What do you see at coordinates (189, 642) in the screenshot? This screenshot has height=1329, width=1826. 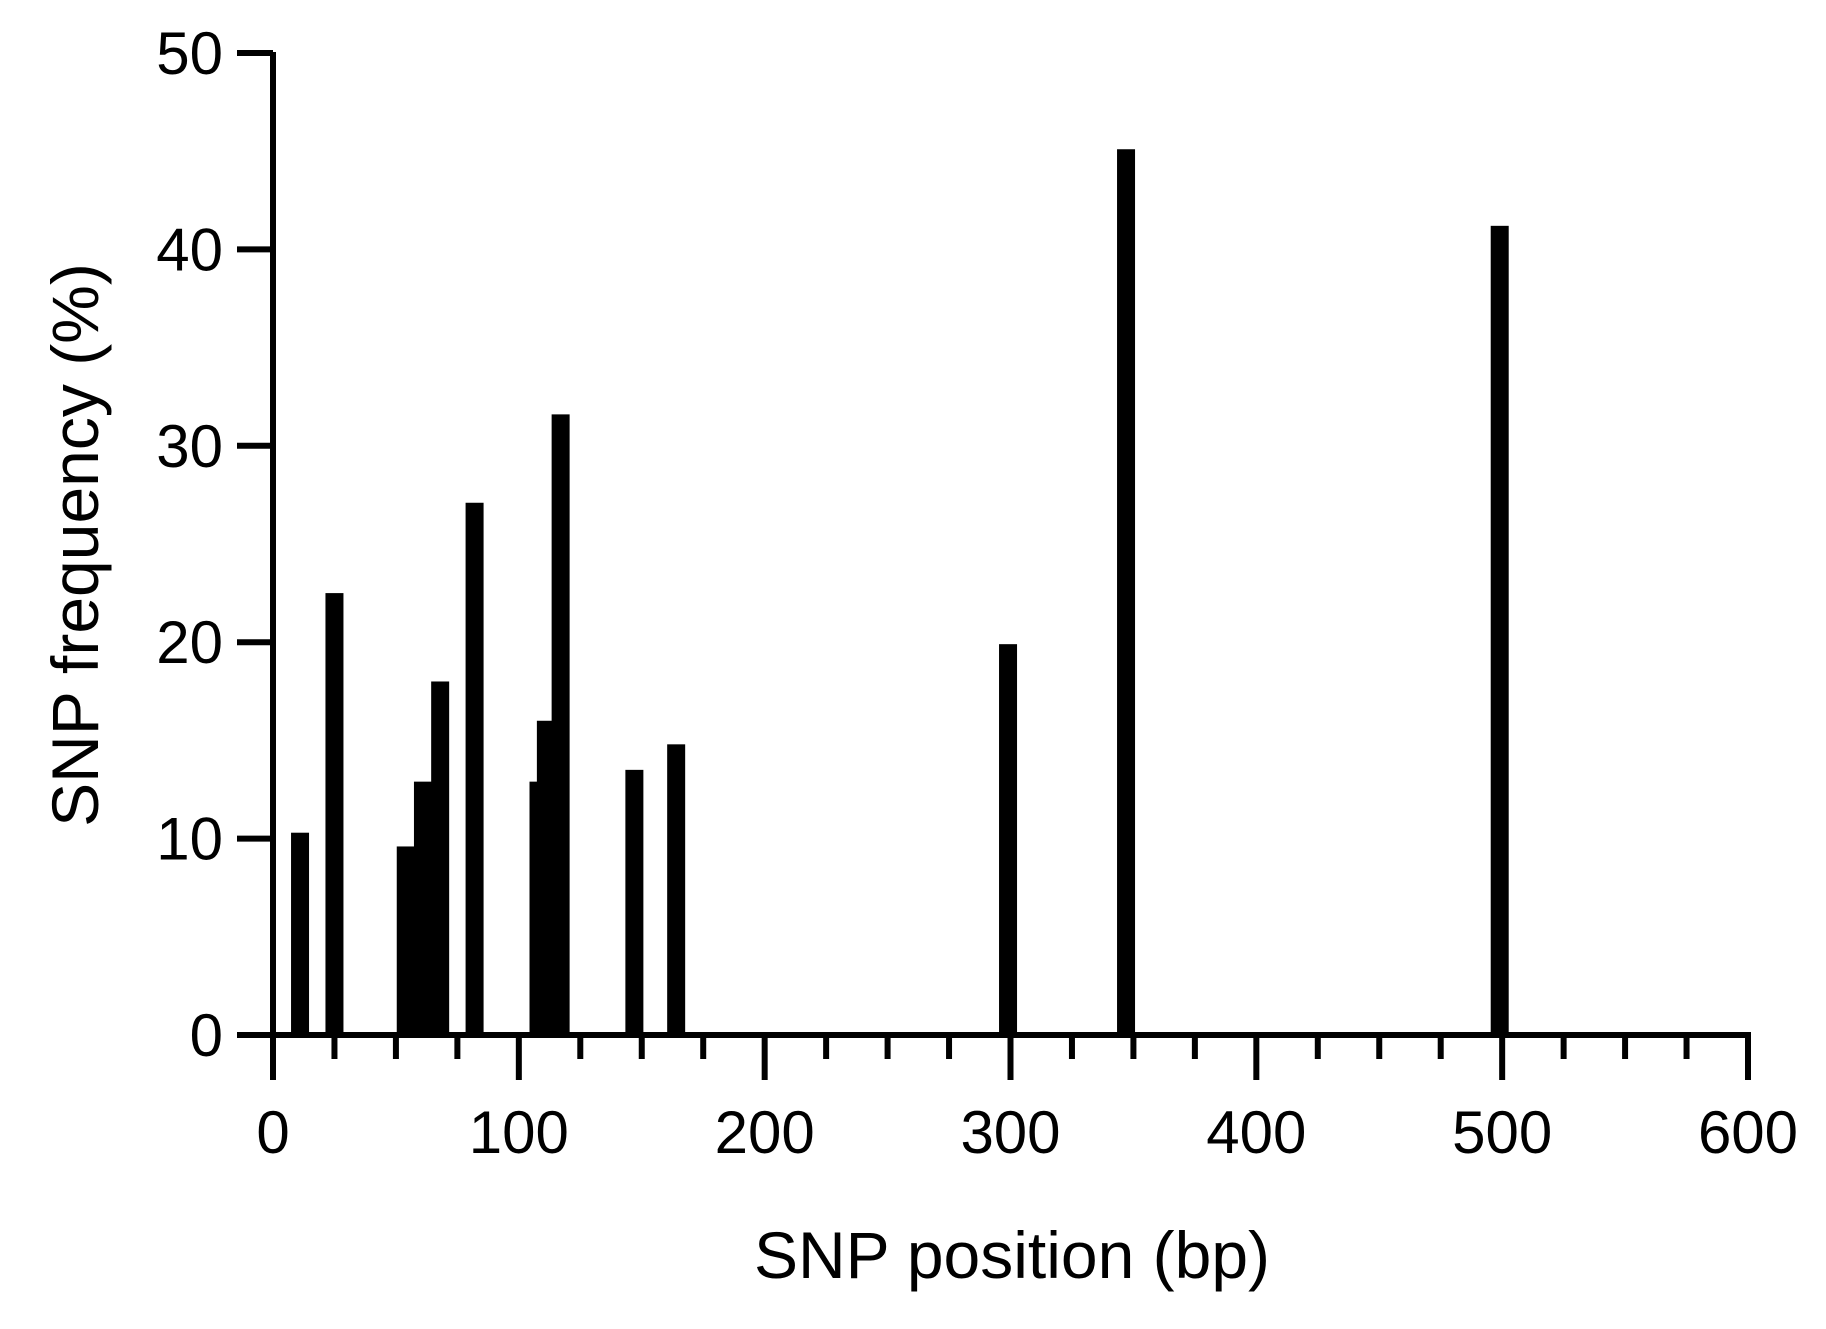 I see `y-tick-label-2: 20` at bounding box center [189, 642].